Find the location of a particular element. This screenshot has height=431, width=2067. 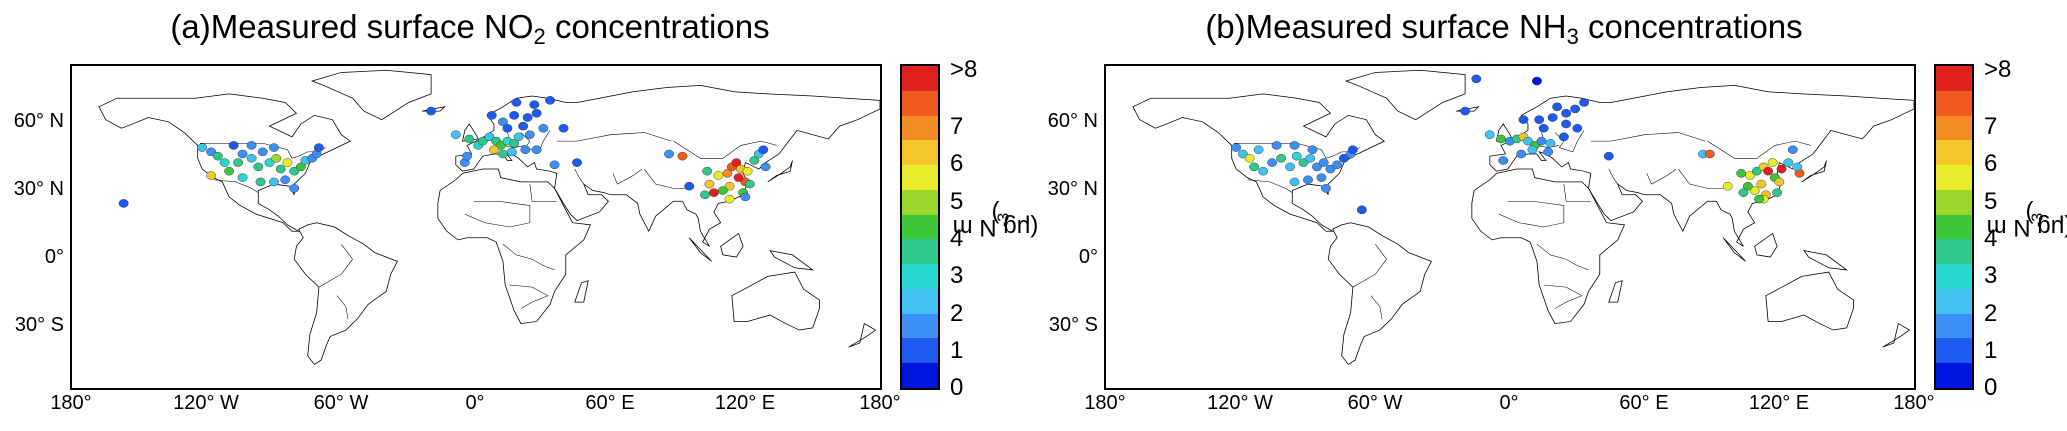

lon-label-60w: 60° W is located at coordinates (1375, 403).